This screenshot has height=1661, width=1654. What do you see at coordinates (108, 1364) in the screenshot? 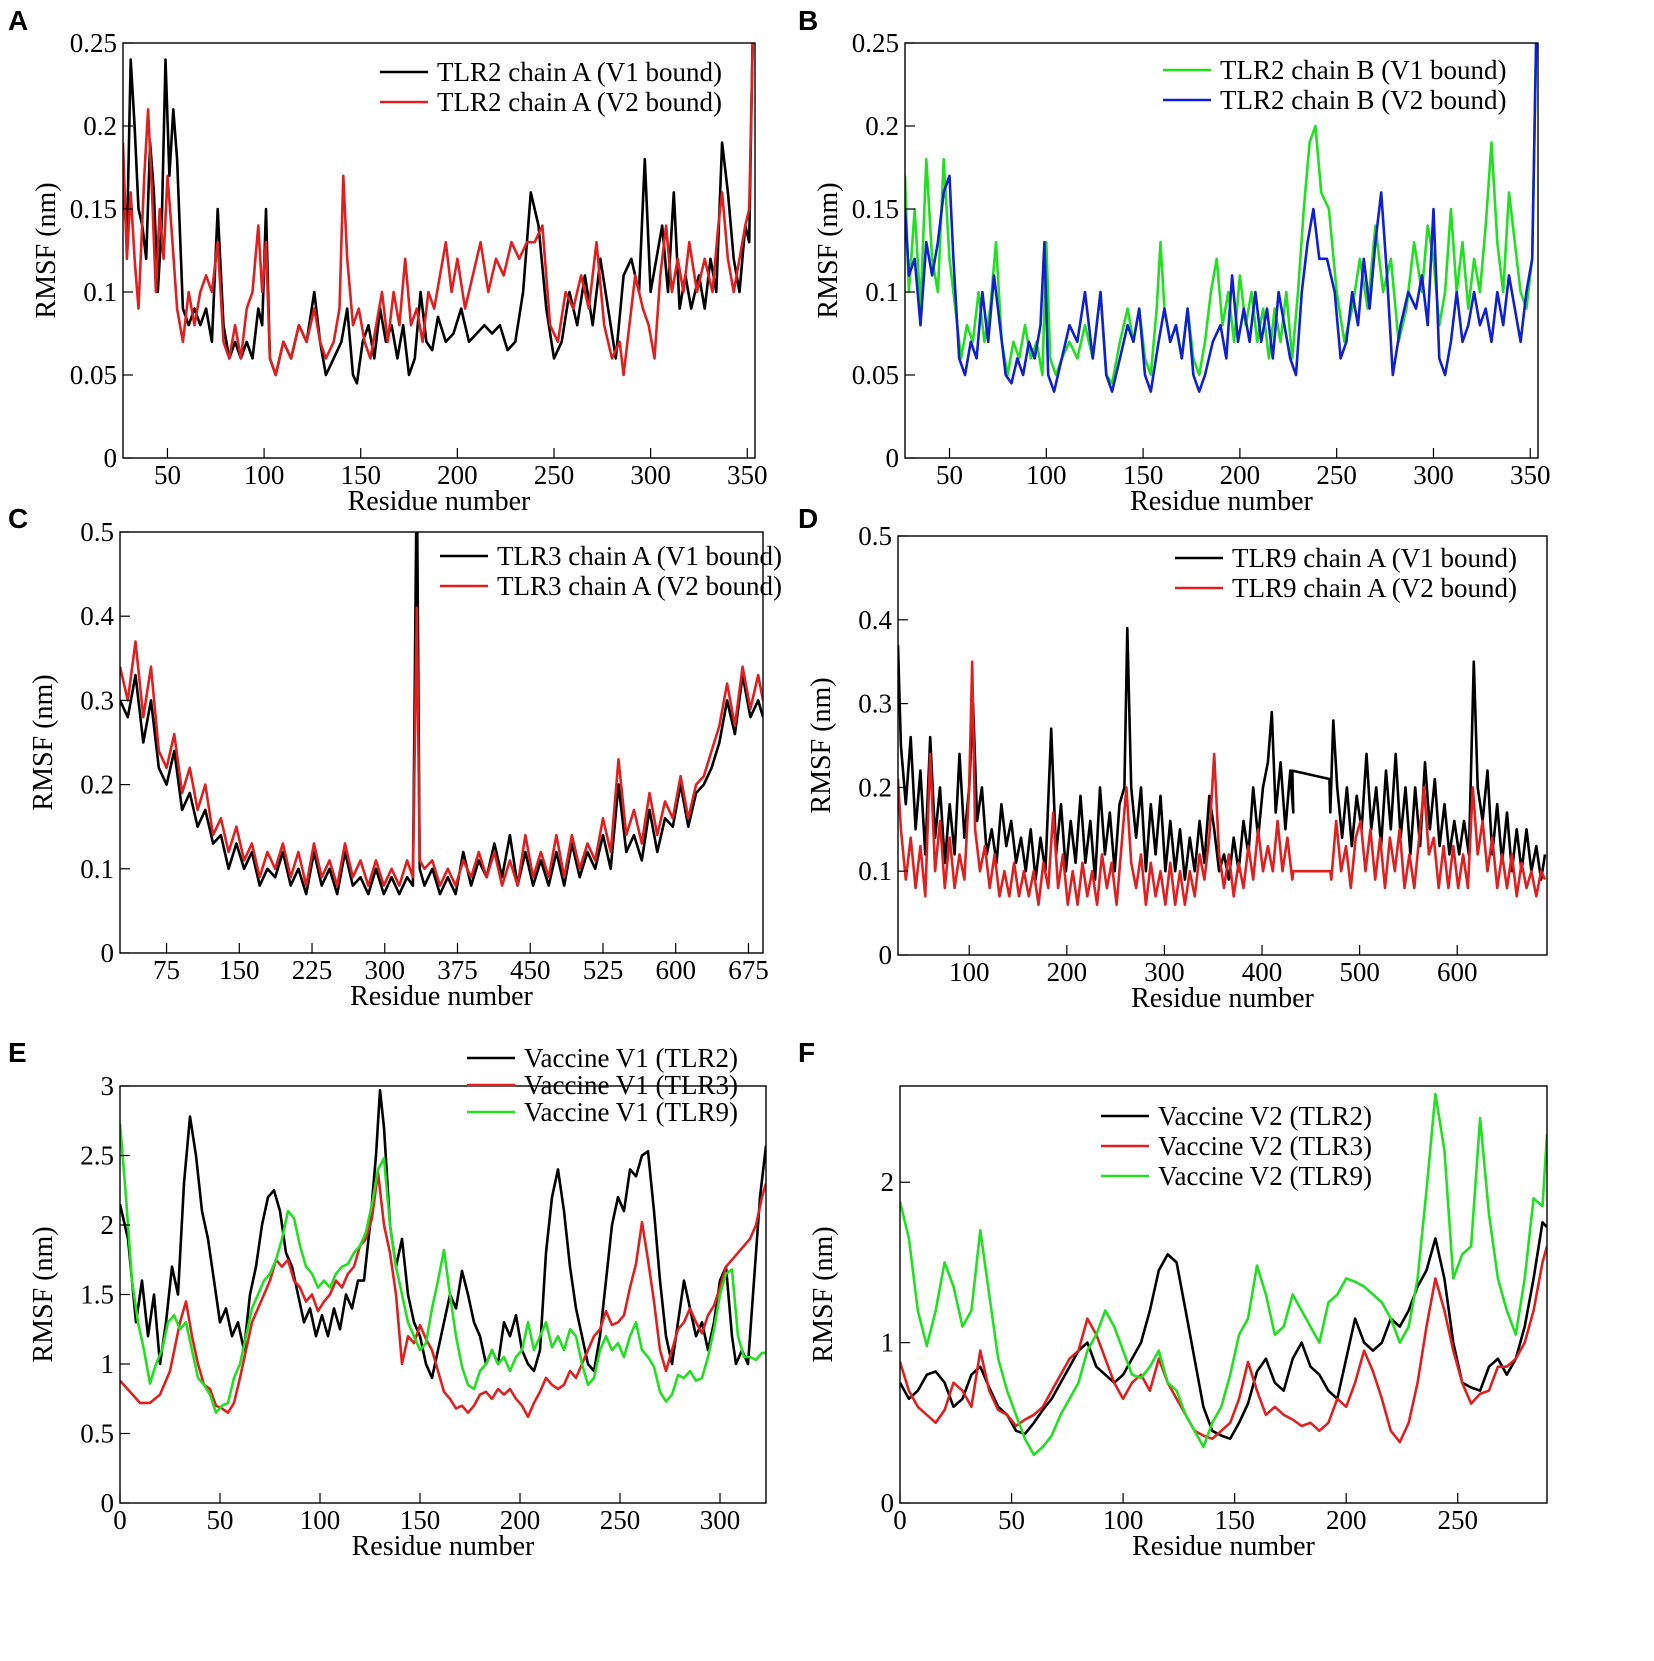
I see `y-tick-label: 1` at bounding box center [108, 1364].